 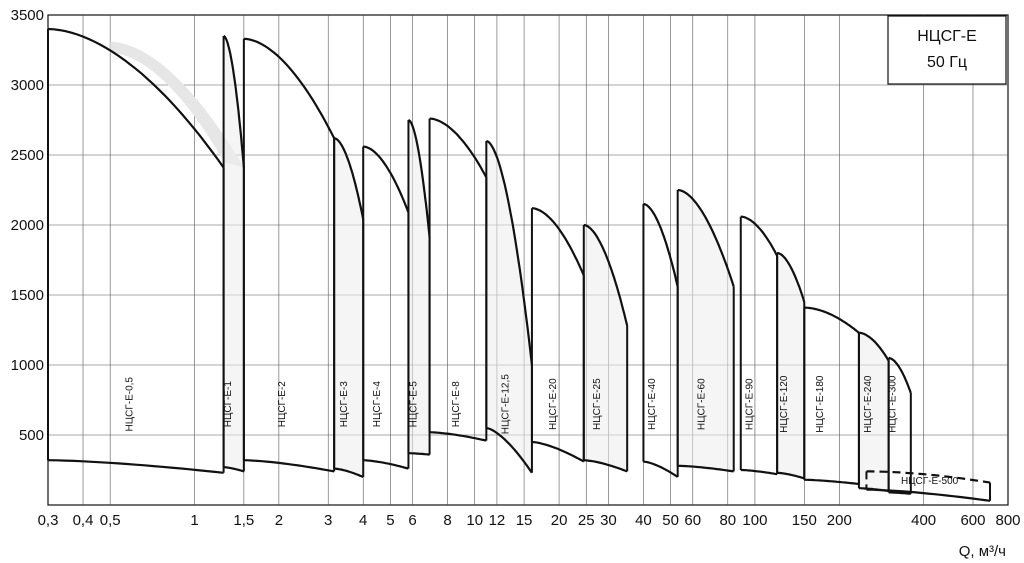 What do you see at coordinates (701, 404) in the screenshot?
I see `series-label: НЦСГ-Е-60` at bounding box center [701, 404].